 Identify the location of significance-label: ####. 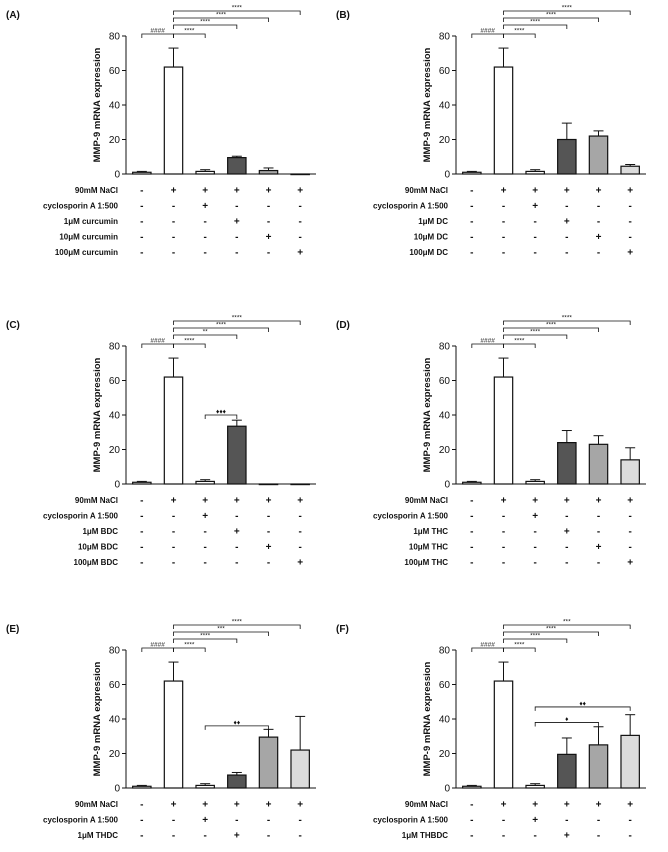
(487, 31).